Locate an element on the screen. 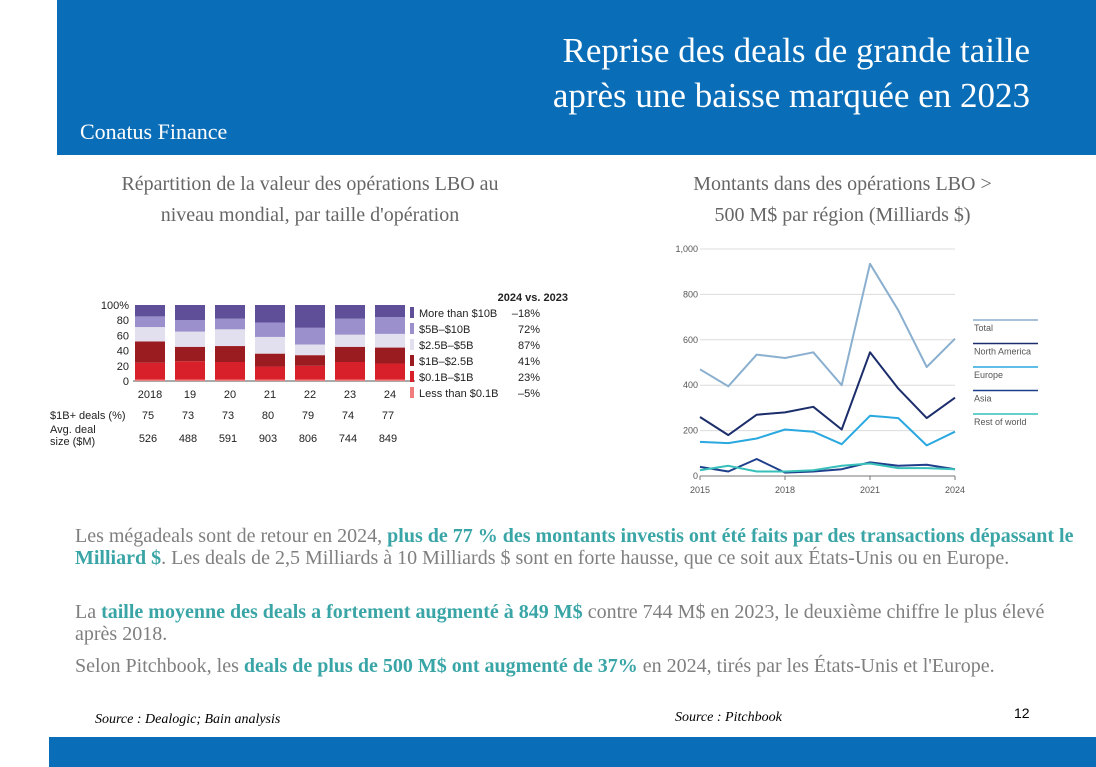 This screenshot has height=767, width=1096. x-tick-label: 2015 is located at coordinates (700, 490).